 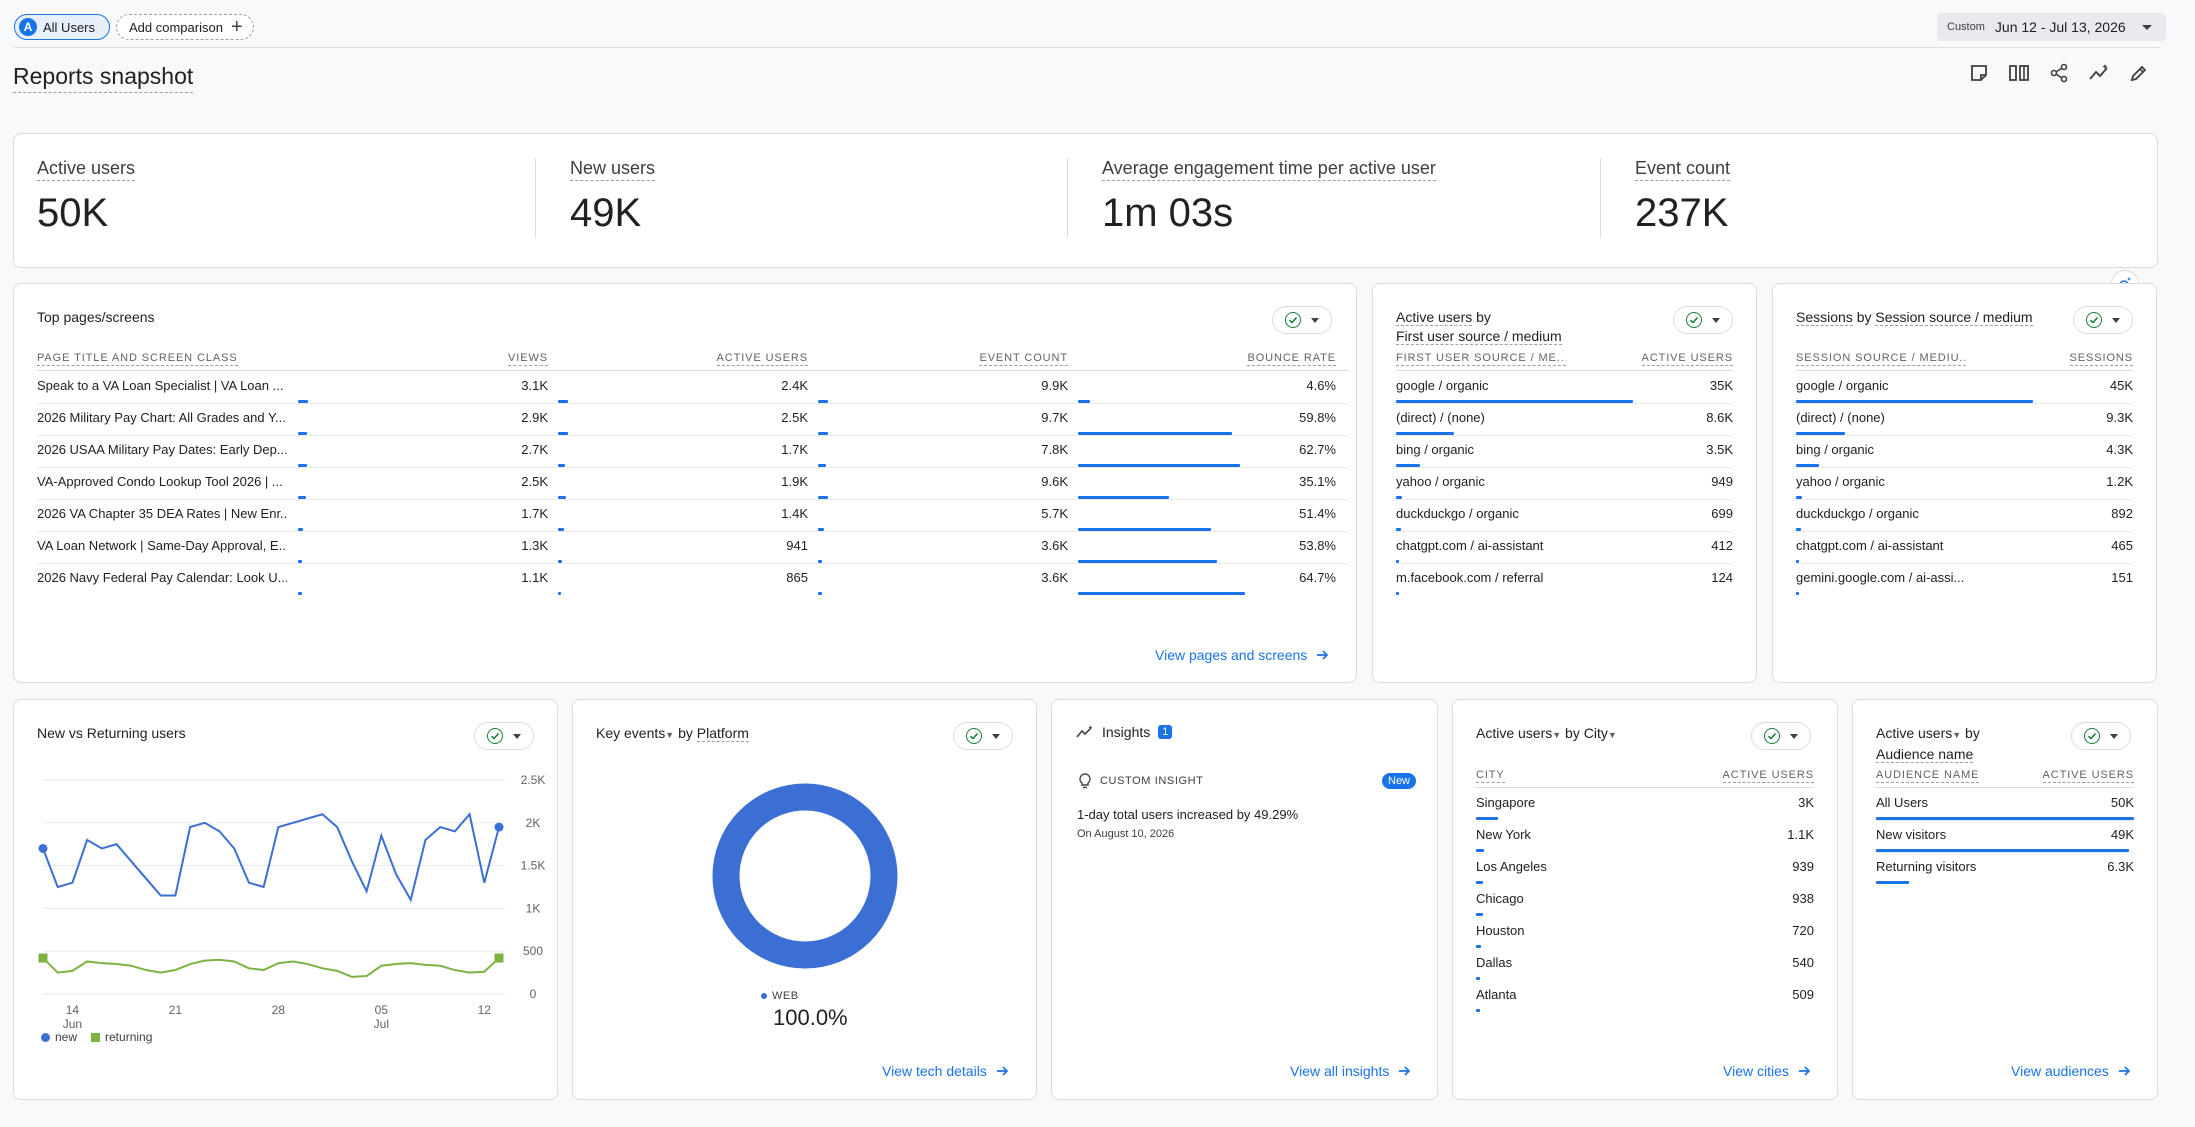 What do you see at coordinates (1054, 513) in the screenshot?
I see `row-events: 5.7K` at bounding box center [1054, 513].